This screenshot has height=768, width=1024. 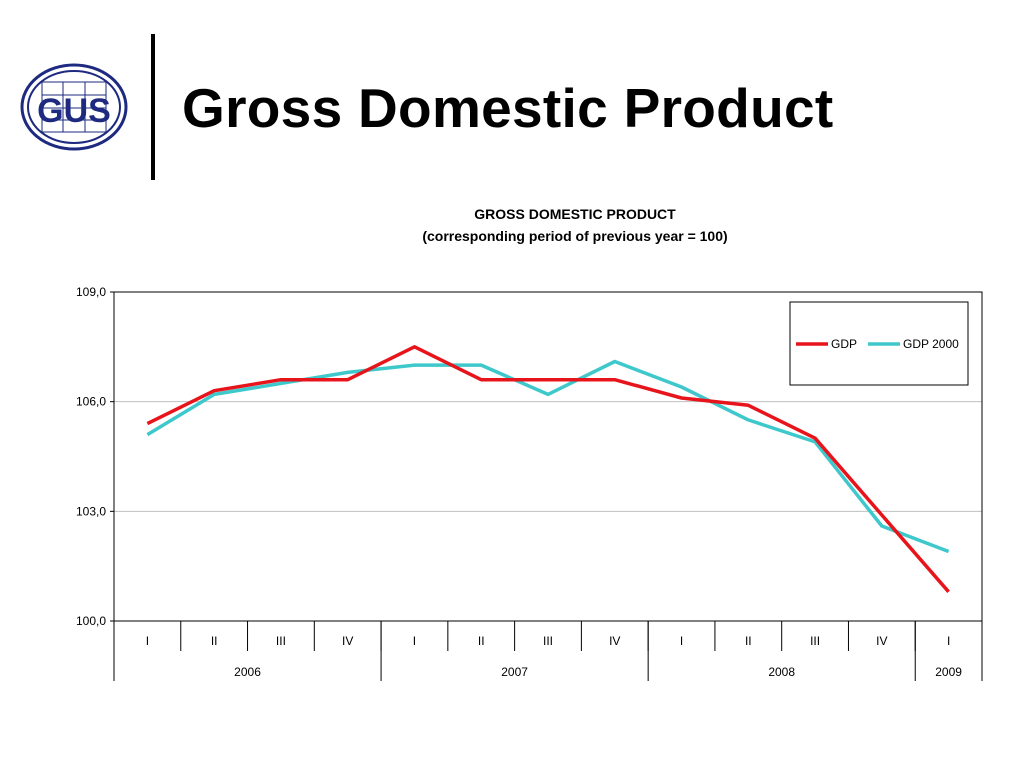 What do you see at coordinates (153, 107) in the screenshot?
I see `title-divider` at bounding box center [153, 107].